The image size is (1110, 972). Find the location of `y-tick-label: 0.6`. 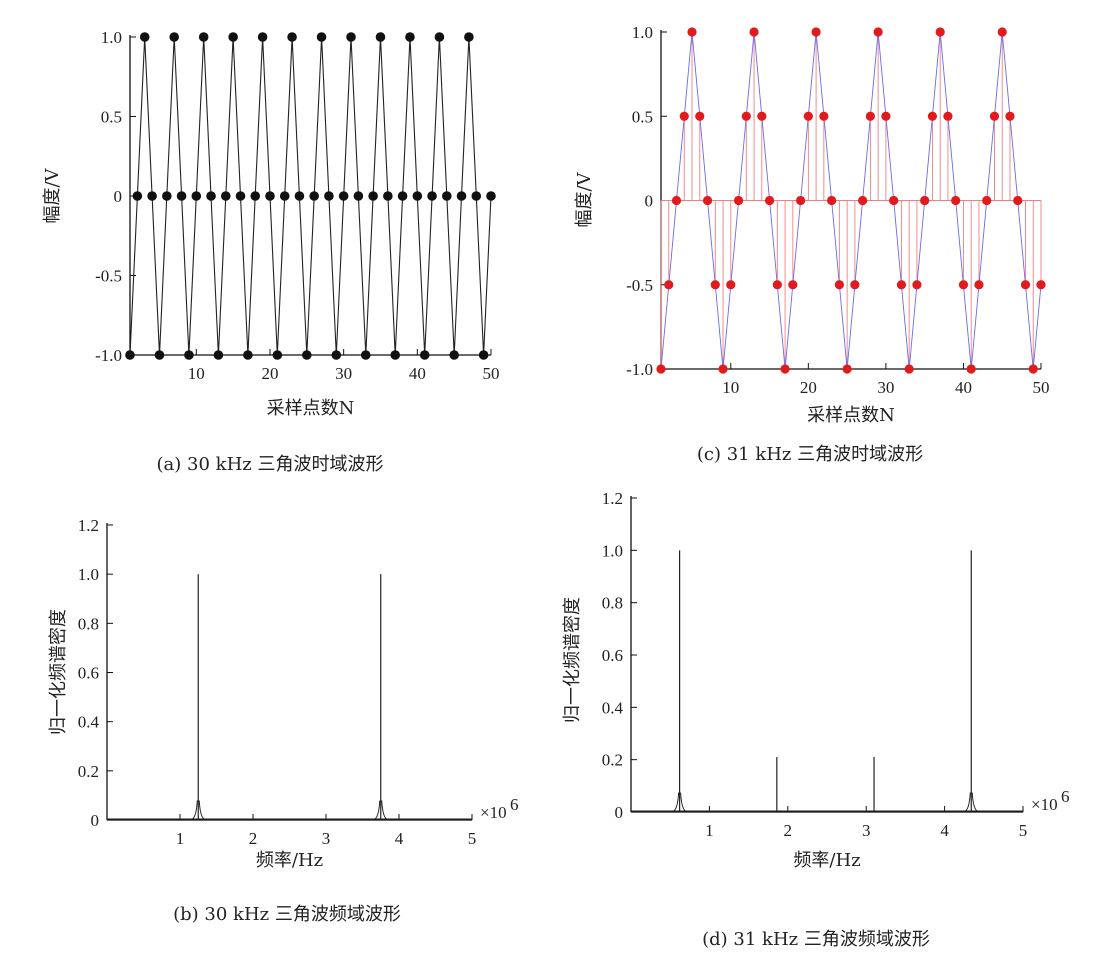

y-tick-label: 0.6 is located at coordinates (88, 673).